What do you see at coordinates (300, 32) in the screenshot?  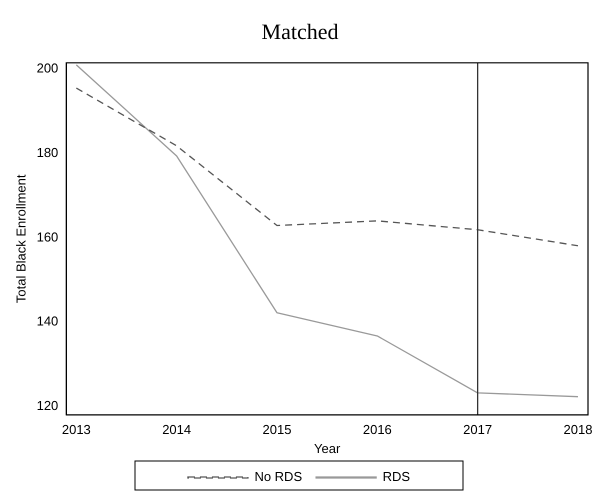 I see `chart-title: Matched` at bounding box center [300, 32].